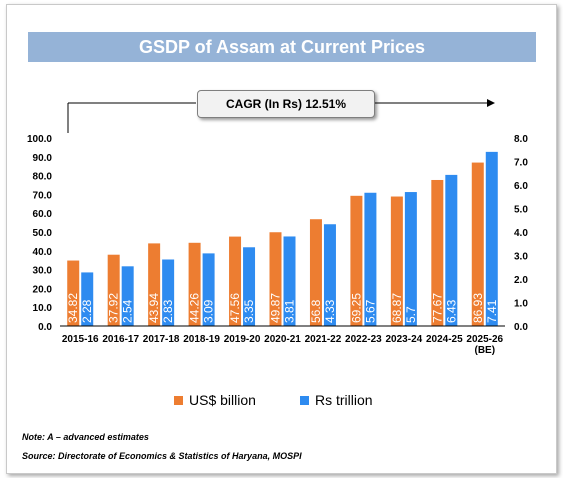 This screenshot has height=478, width=563. What do you see at coordinates (521, 257) in the screenshot?
I see `y-right-tick-3: 3.0` at bounding box center [521, 257].